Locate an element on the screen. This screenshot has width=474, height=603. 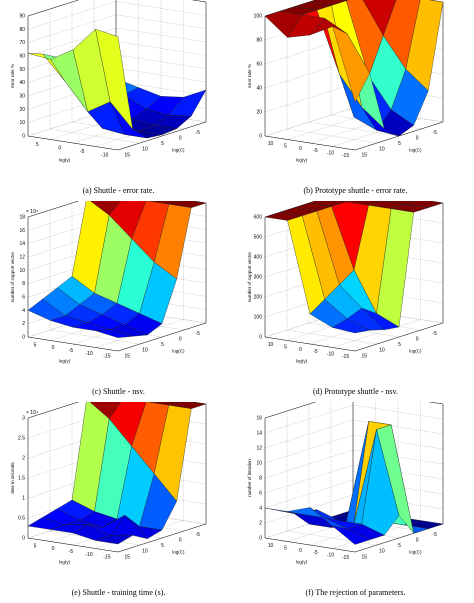
panel-caption: (a) Shuttle - error rate. is located at coordinates (118, 190).